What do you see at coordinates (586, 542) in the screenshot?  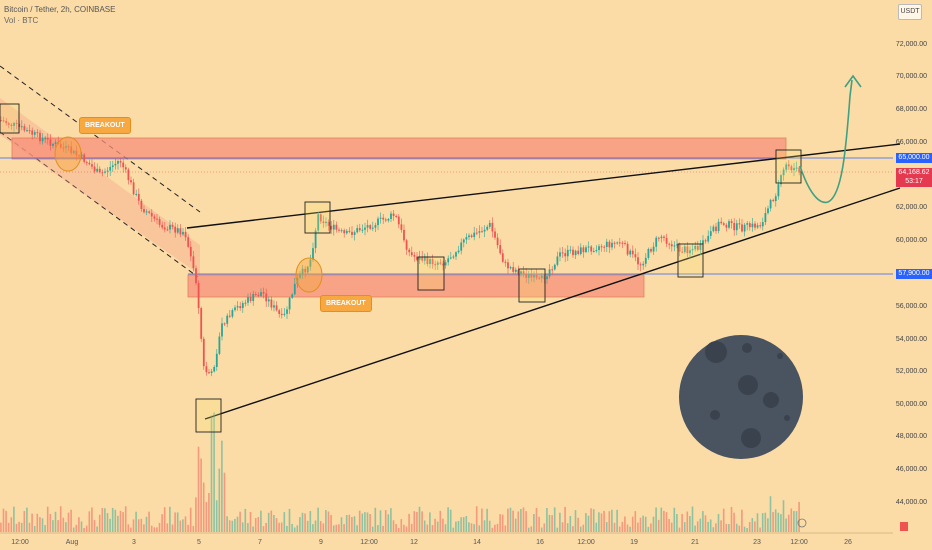 I see `time-tick-label: 12:00` at bounding box center [586, 542].